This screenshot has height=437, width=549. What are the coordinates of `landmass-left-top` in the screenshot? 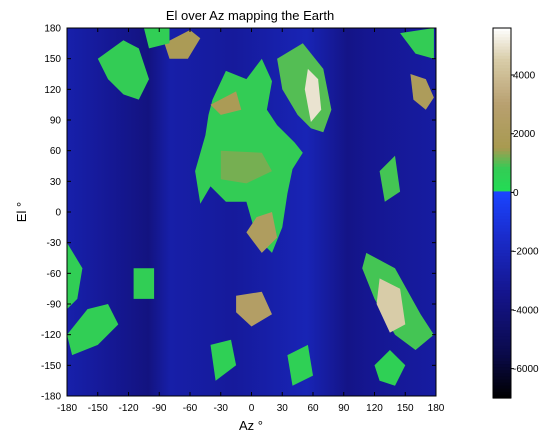 It's located at (156, 38).